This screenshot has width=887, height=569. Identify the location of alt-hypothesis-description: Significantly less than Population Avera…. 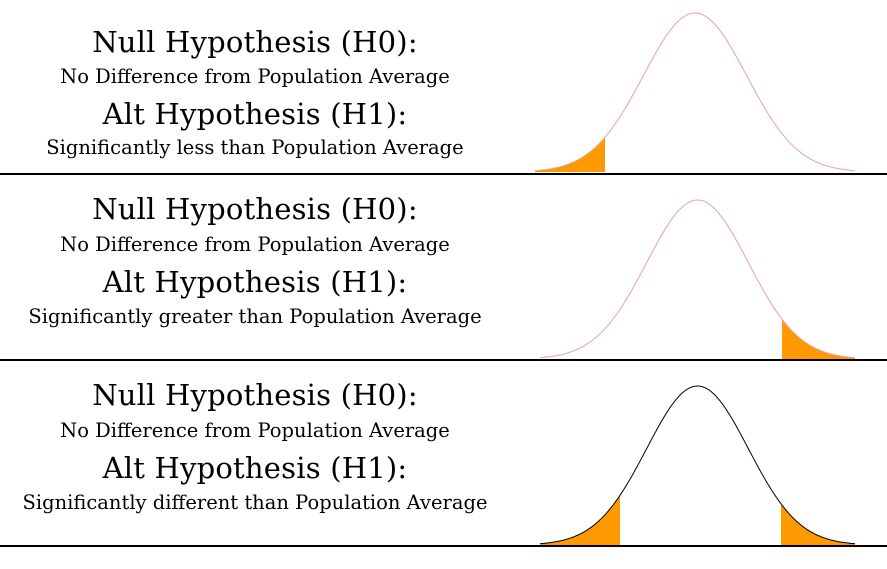
(255, 147).